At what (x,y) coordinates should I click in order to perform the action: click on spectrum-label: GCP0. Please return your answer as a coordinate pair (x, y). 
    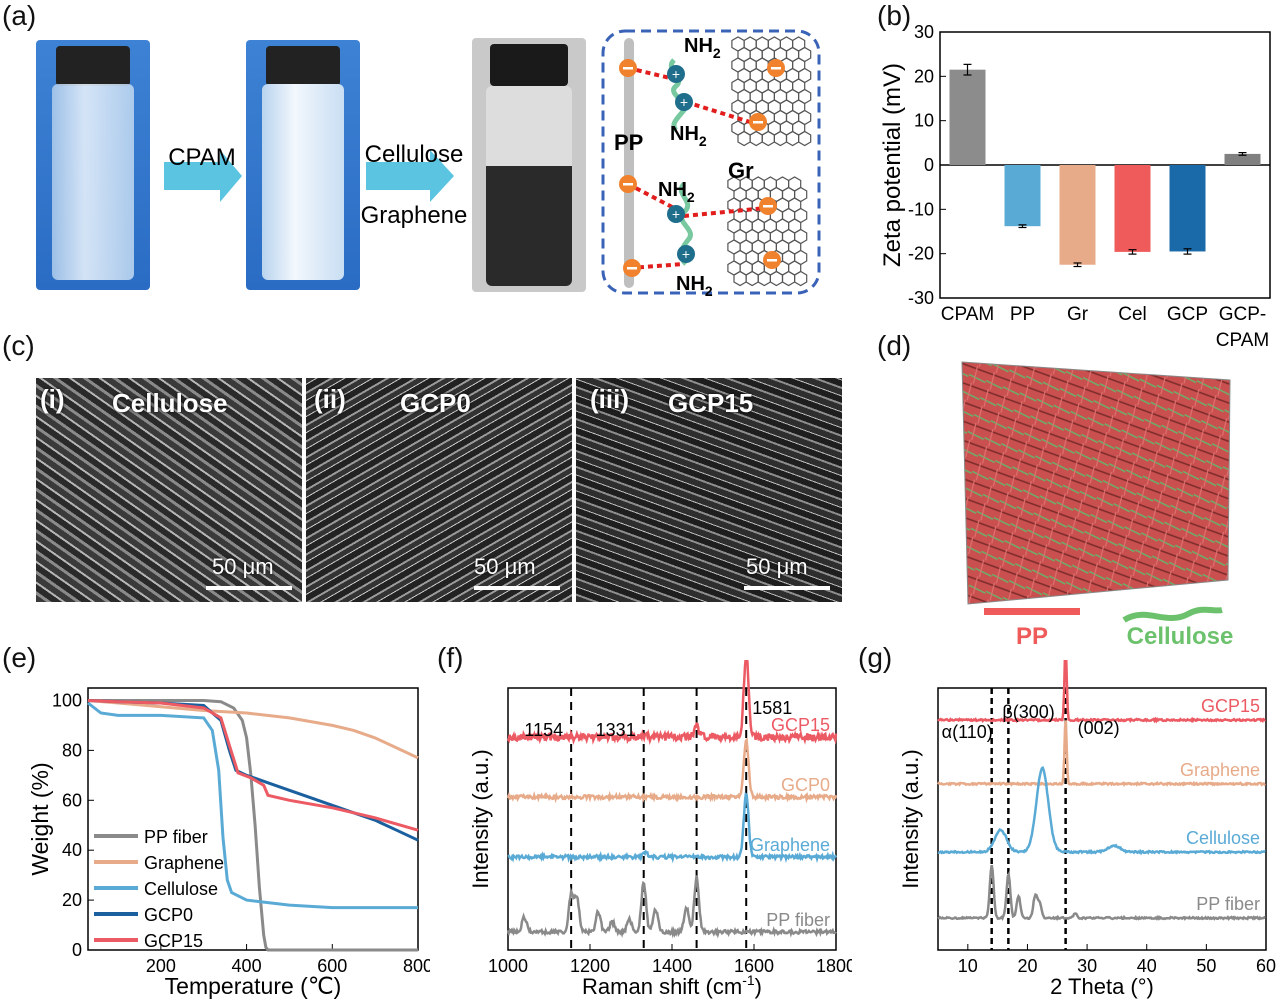
    Looking at the image, I should click on (805, 785).